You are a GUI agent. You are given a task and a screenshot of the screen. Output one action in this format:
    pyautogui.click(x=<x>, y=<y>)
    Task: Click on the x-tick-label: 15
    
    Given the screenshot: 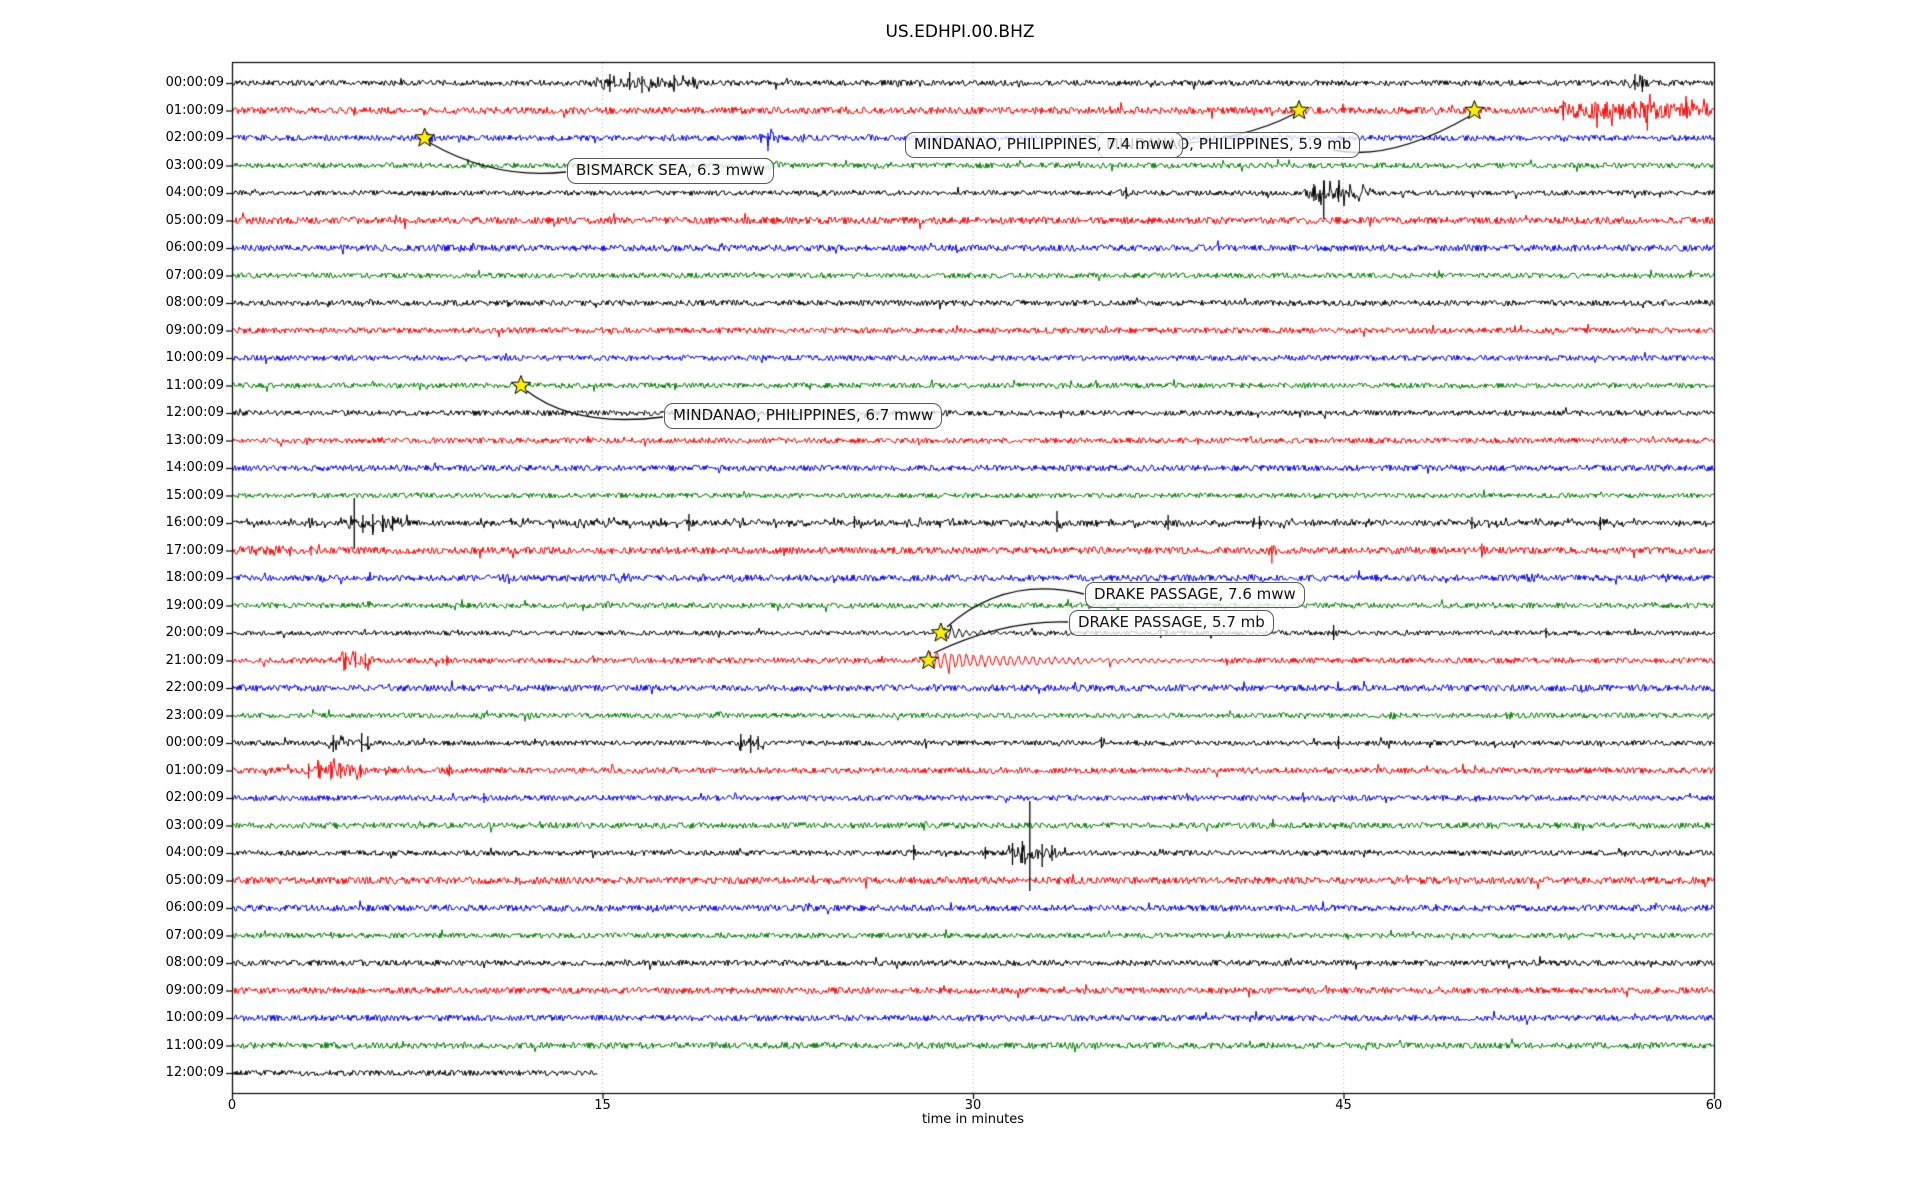 What is the action you would take?
    pyautogui.click(x=602, y=1105)
    